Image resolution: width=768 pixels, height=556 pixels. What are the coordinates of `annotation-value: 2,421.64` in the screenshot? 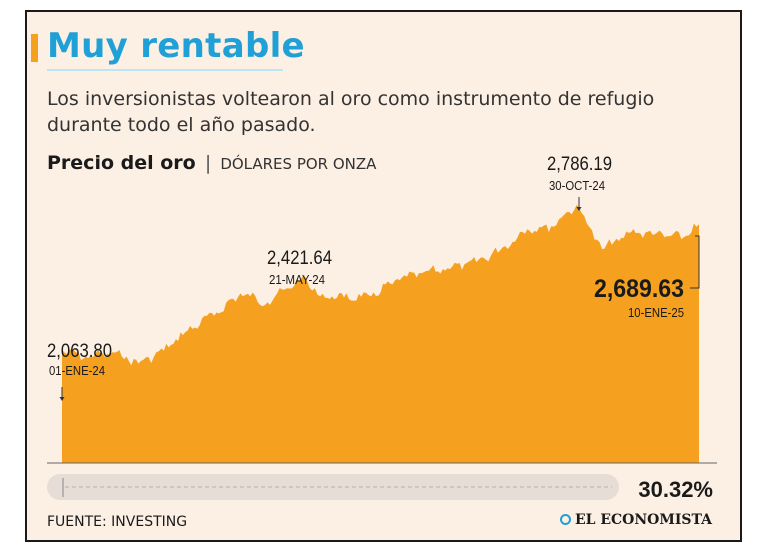 It's located at (299, 258).